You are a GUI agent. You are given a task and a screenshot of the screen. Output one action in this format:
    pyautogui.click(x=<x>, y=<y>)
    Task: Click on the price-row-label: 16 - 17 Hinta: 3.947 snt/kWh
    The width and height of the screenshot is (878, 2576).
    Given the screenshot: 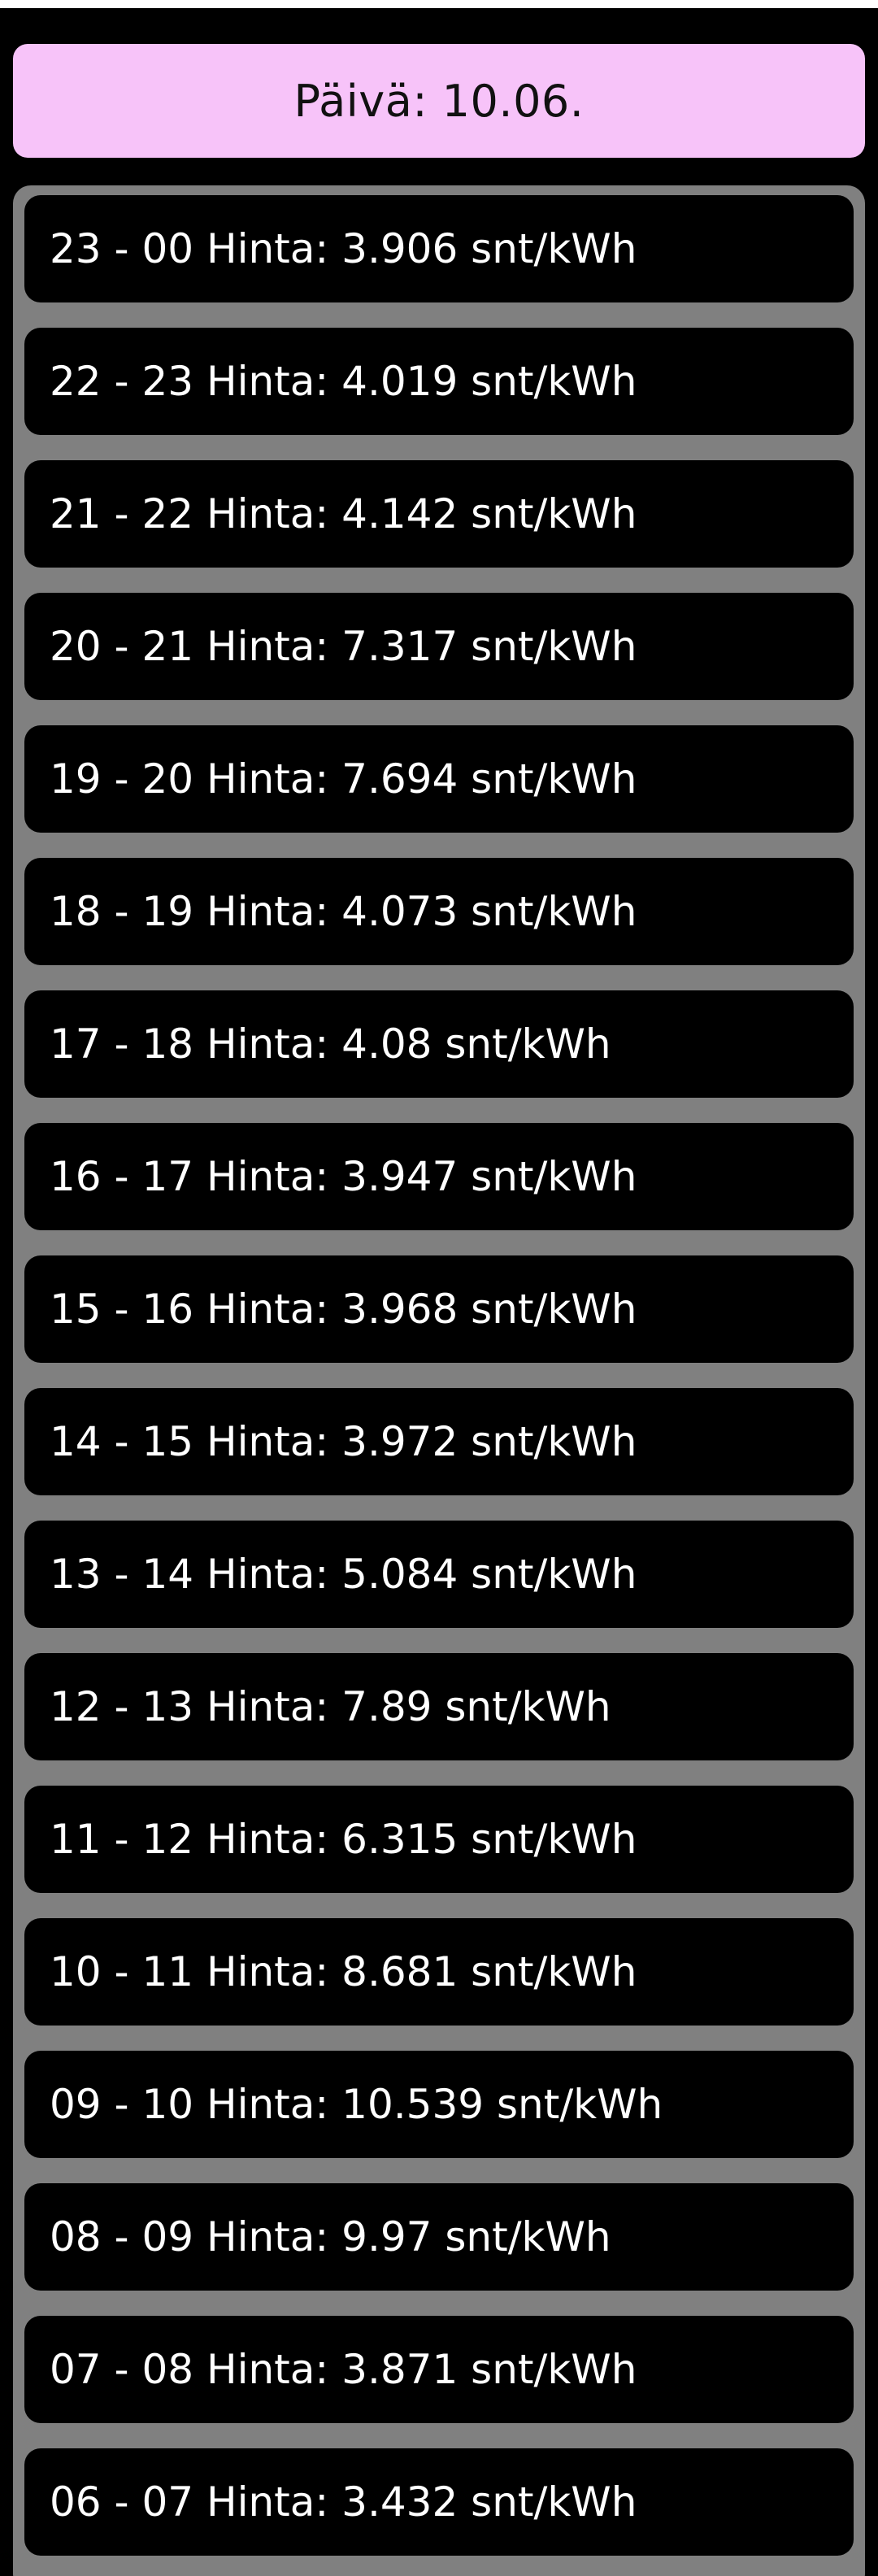 What is the action you would take?
    pyautogui.click(x=344, y=1177)
    